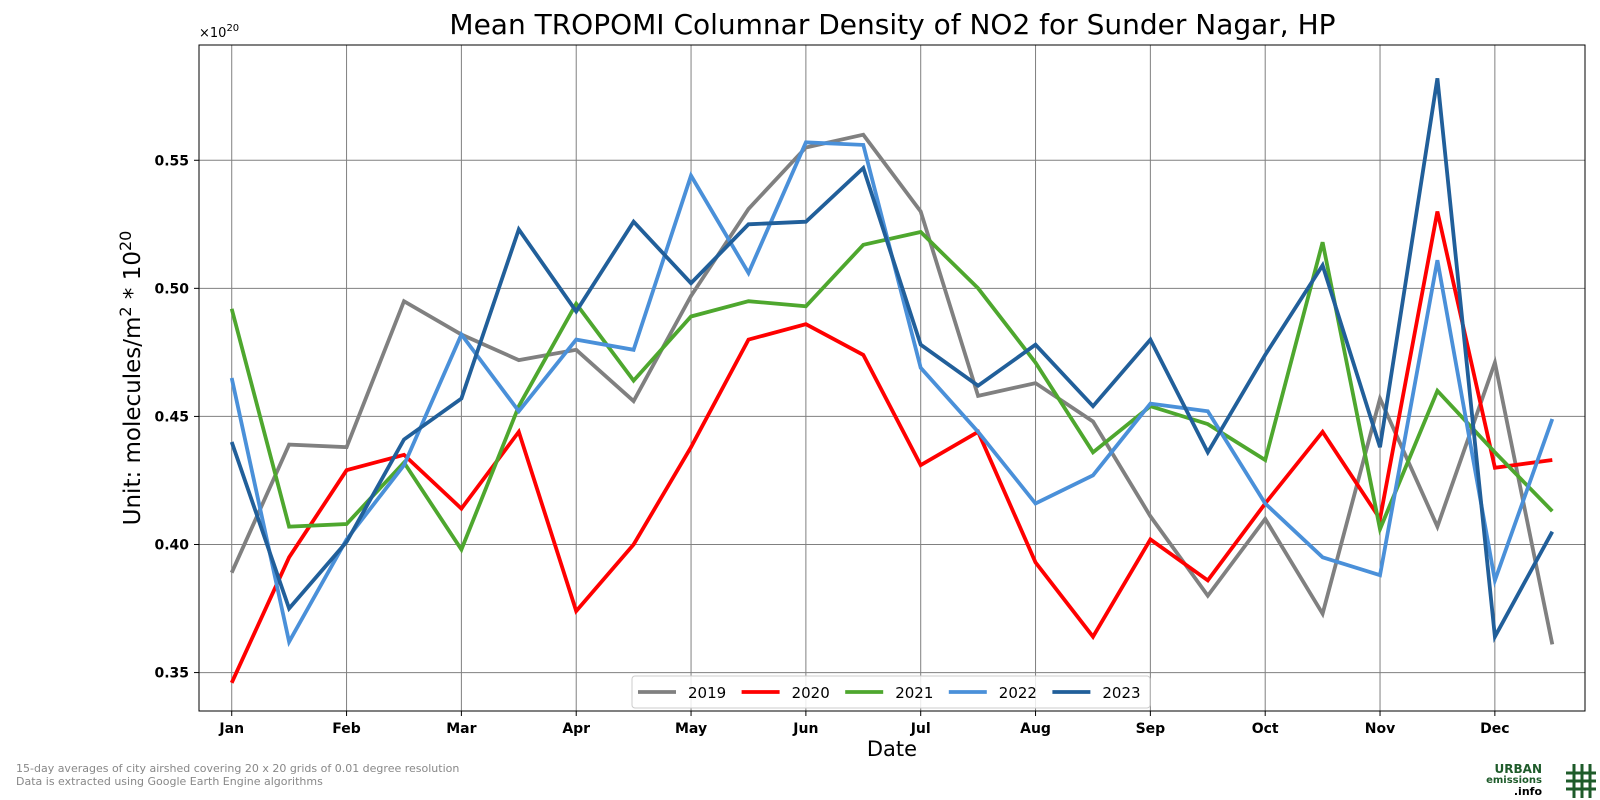 The image size is (1600, 800). I want to click on legend-label-2023: 2023, so click(1121, 693).